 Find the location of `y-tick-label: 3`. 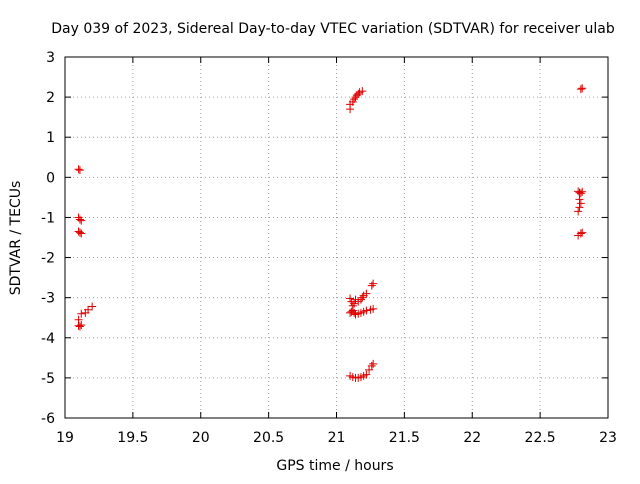

y-tick-label: 3 is located at coordinates (50, 58).